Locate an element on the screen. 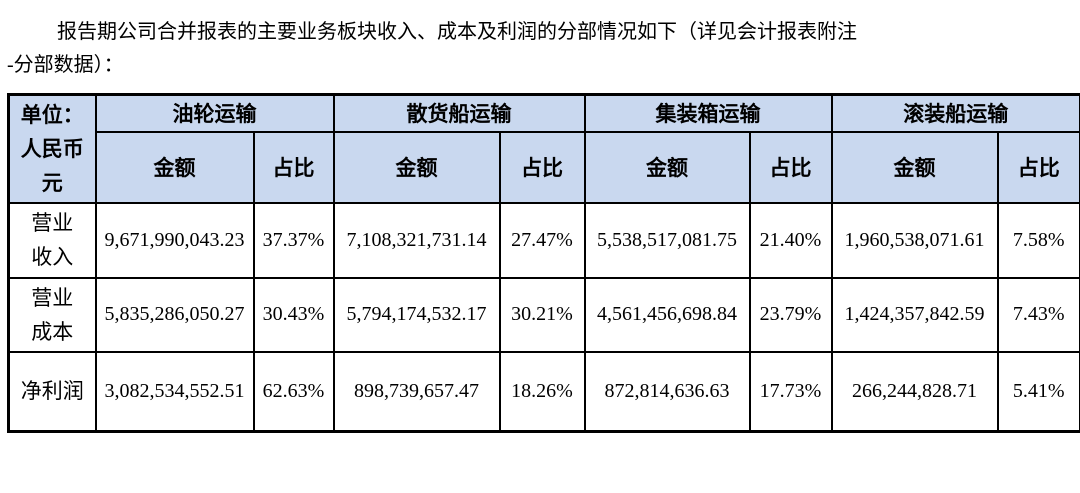 Image resolution: width=1080 pixels, height=493 pixels. revenue-container-ratio-cell: 21.40% is located at coordinates (791, 240).